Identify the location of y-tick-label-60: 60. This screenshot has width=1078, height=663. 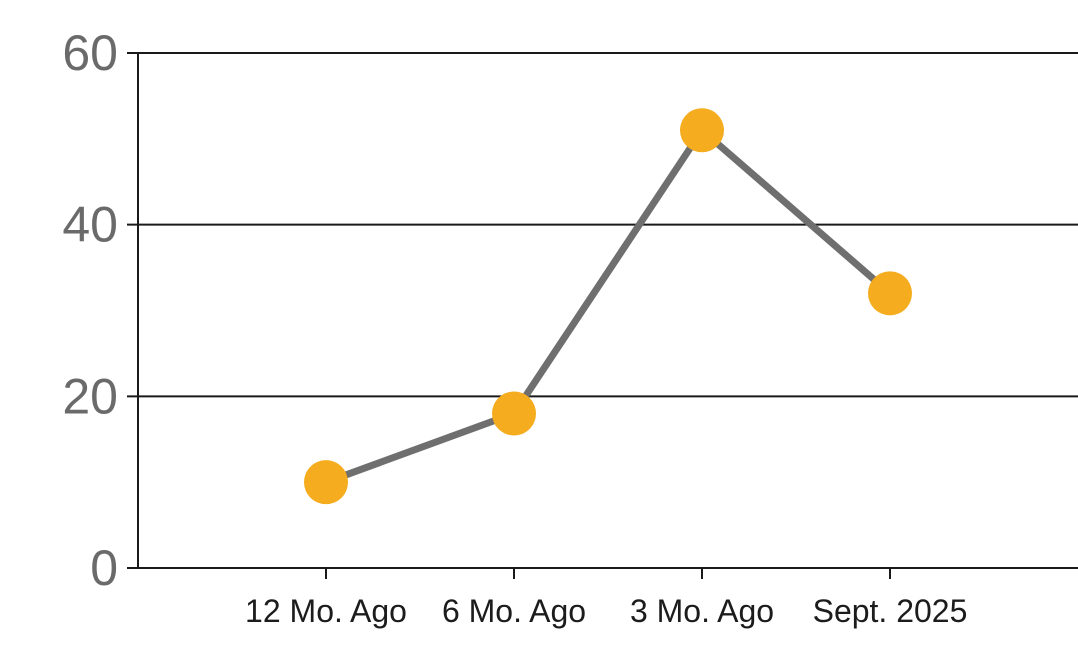
(90, 53).